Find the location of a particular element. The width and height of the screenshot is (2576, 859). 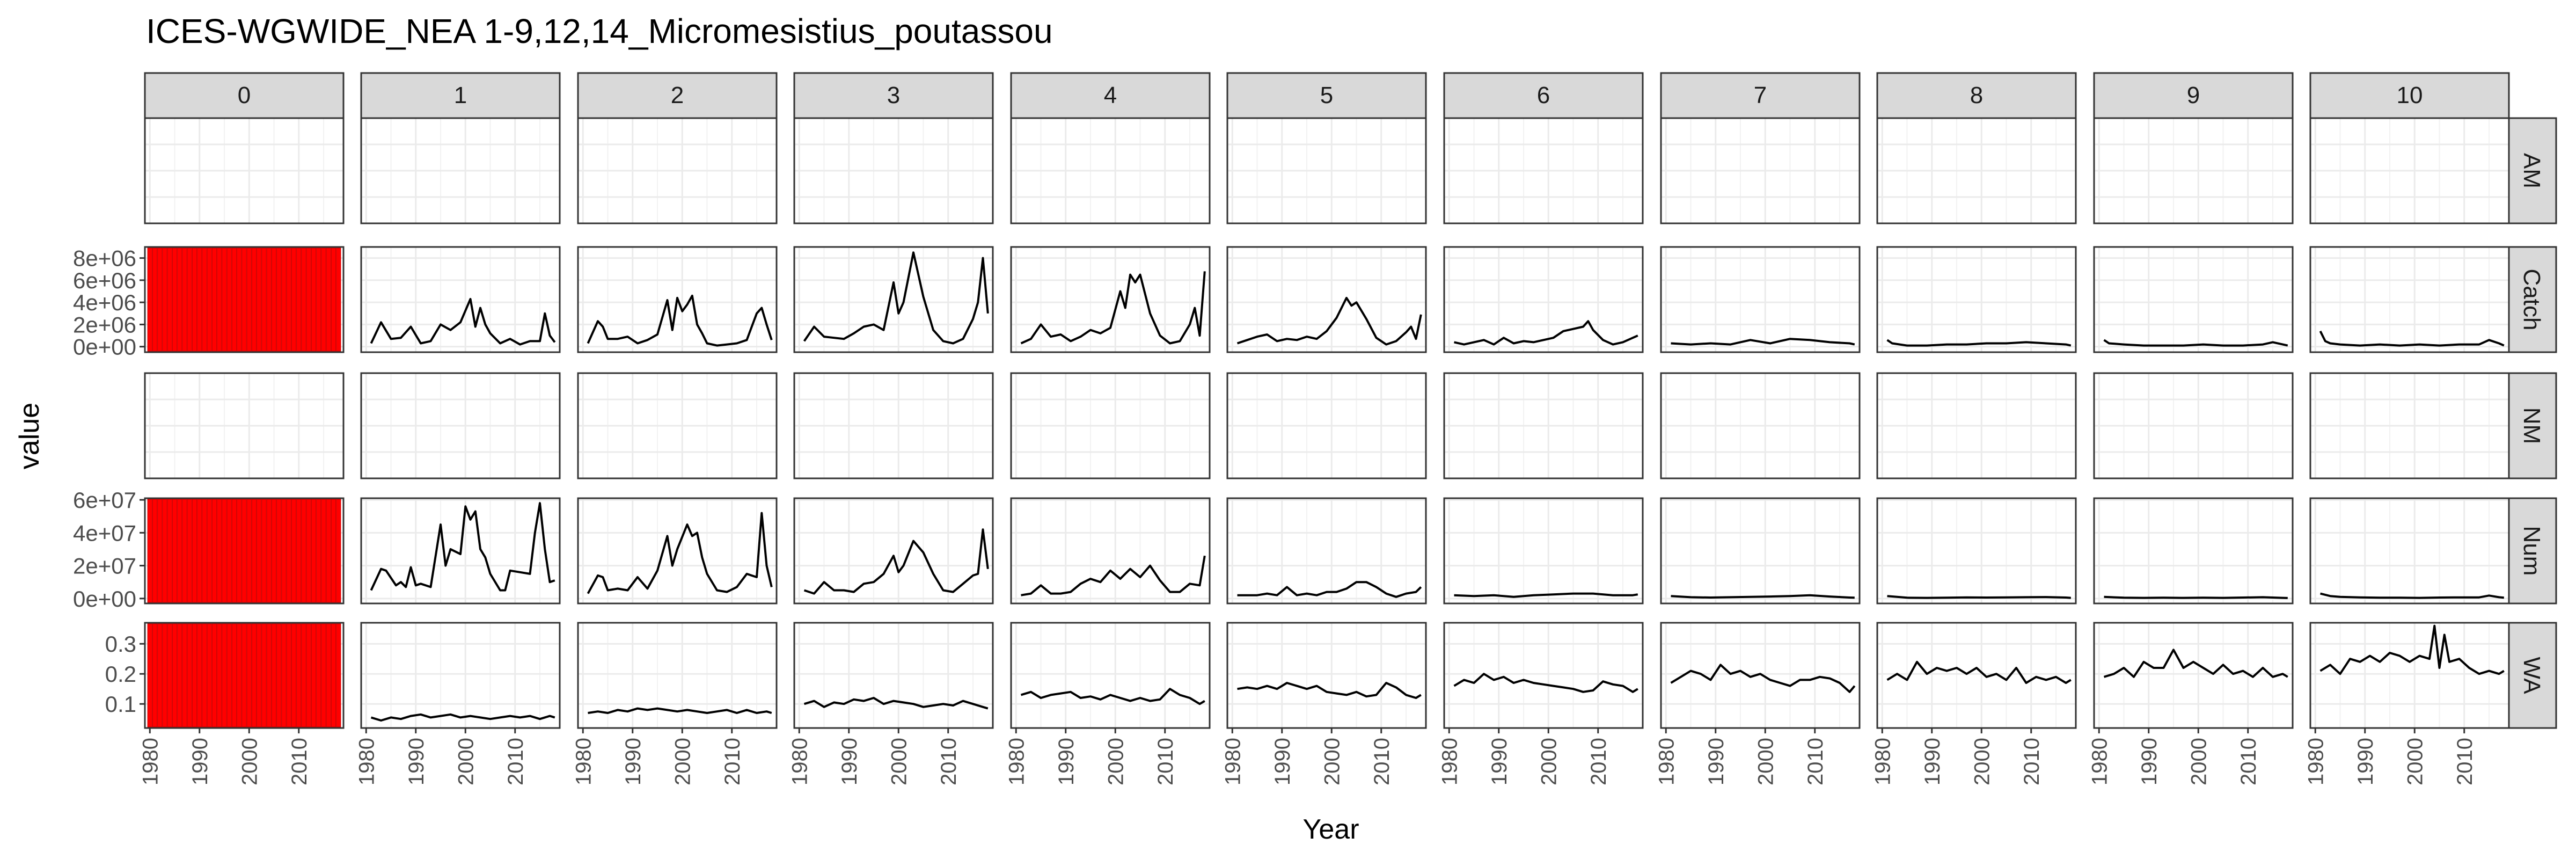

red-bar-Num-1980 is located at coordinates (149, 551).